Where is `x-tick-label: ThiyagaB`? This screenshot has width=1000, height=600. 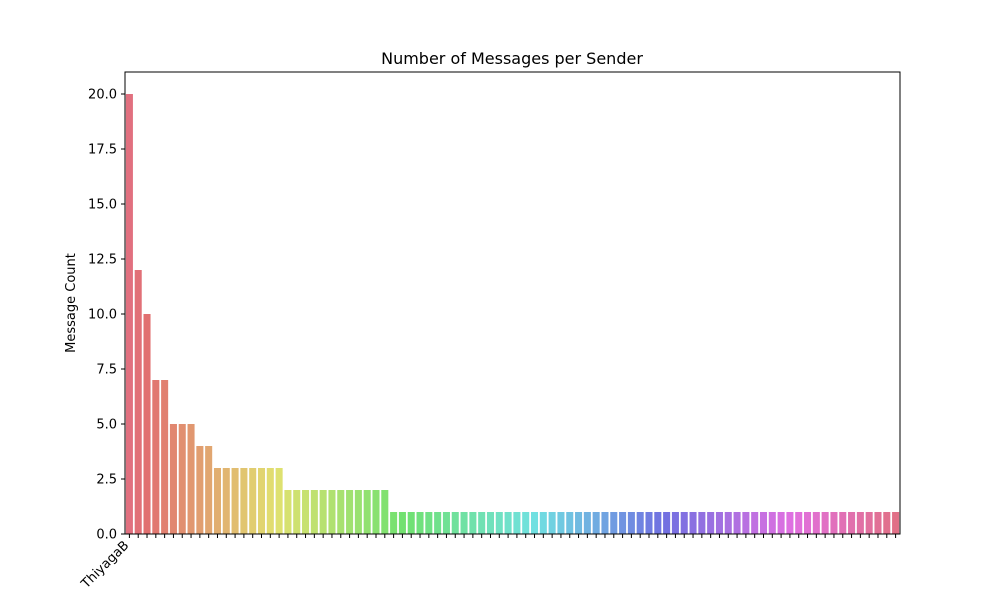
x-tick-label: ThiyagaB is located at coordinates (105, 565).